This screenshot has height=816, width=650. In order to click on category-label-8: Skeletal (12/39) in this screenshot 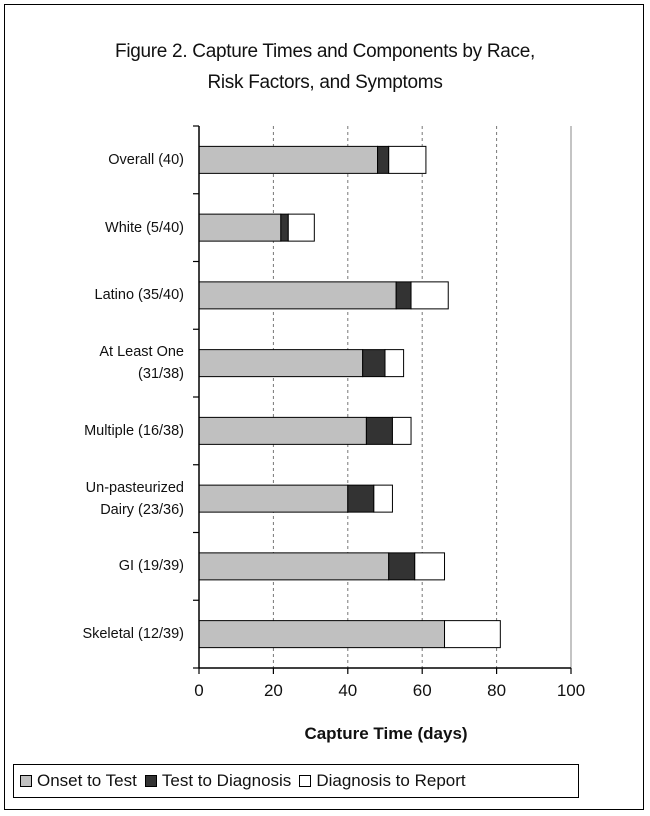, I will do `click(94, 634)`.